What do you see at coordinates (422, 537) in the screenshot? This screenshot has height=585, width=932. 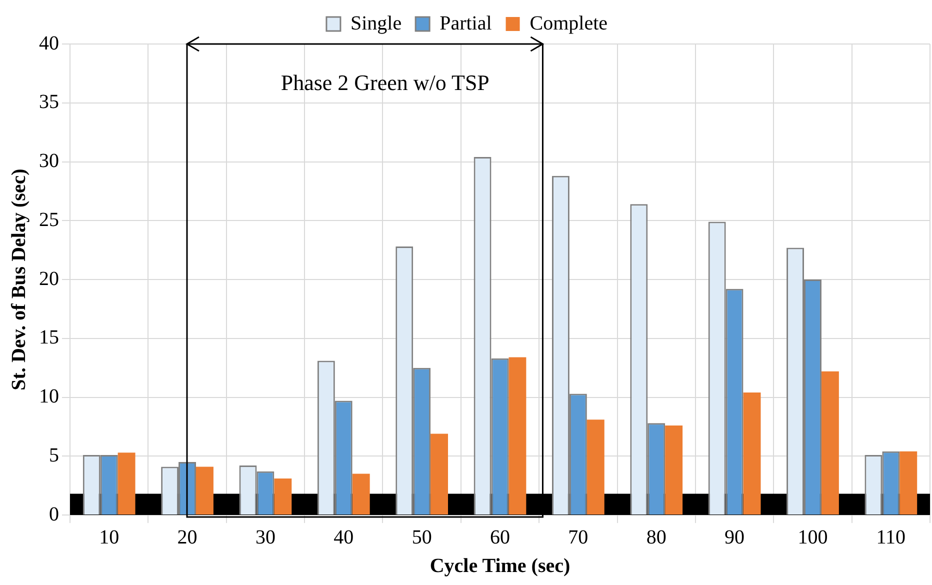 I see `x-tick-label: 50` at bounding box center [422, 537].